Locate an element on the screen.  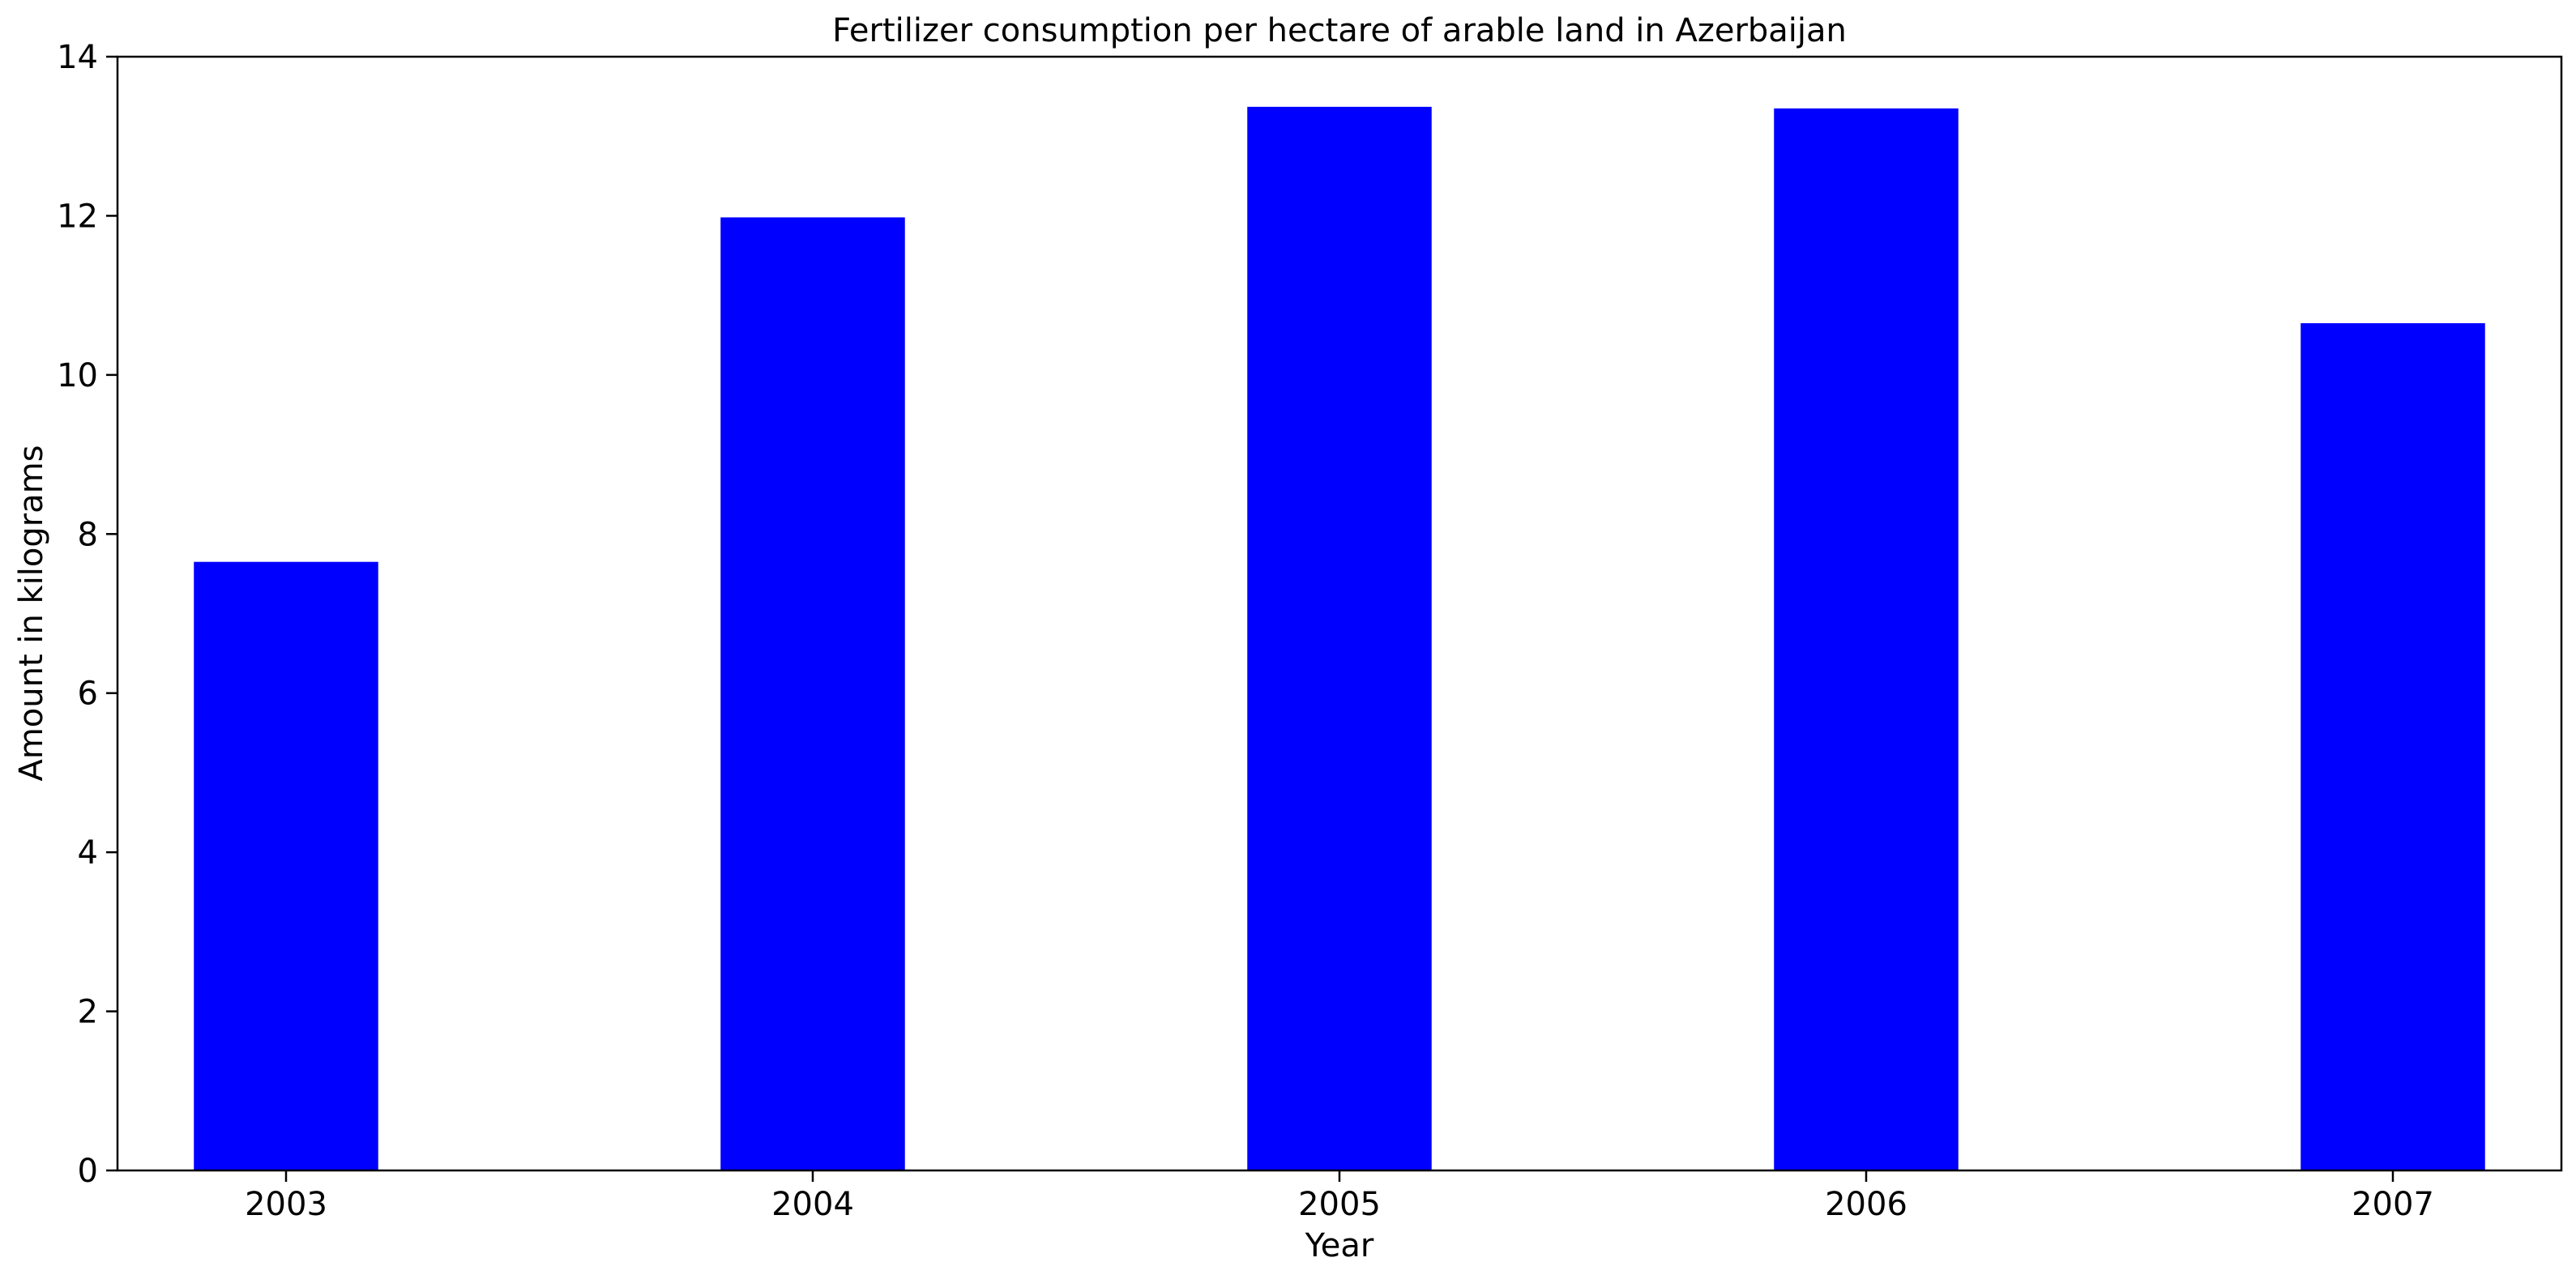
bar-2005 is located at coordinates (1339, 638).